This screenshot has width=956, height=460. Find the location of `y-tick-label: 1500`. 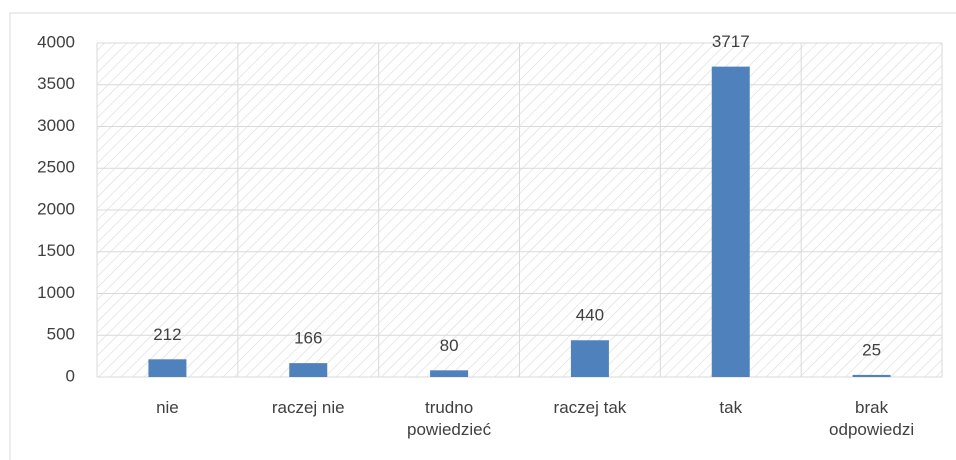

y-tick-label: 1500 is located at coordinates (56, 250).